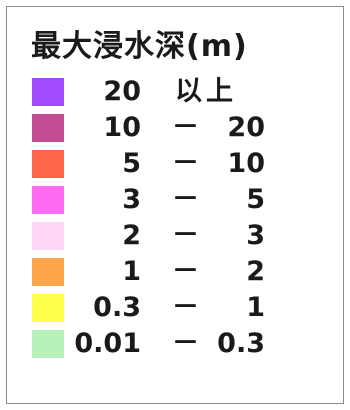 The width and height of the screenshot is (350, 410). What do you see at coordinates (255, 307) in the screenshot?
I see `legend-upper-value: 1` at bounding box center [255, 307].